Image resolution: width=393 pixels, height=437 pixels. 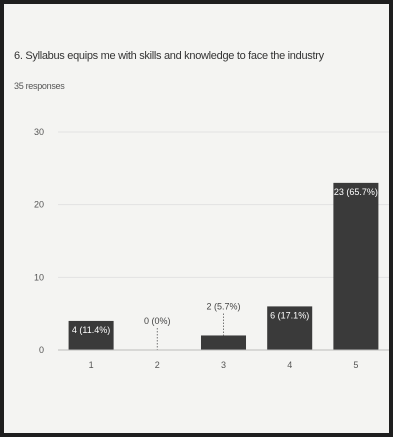 What do you see at coordinates (355, 365) in the screenshot?
I see `x-tick-label: 5` at bounding box center [355, 365].